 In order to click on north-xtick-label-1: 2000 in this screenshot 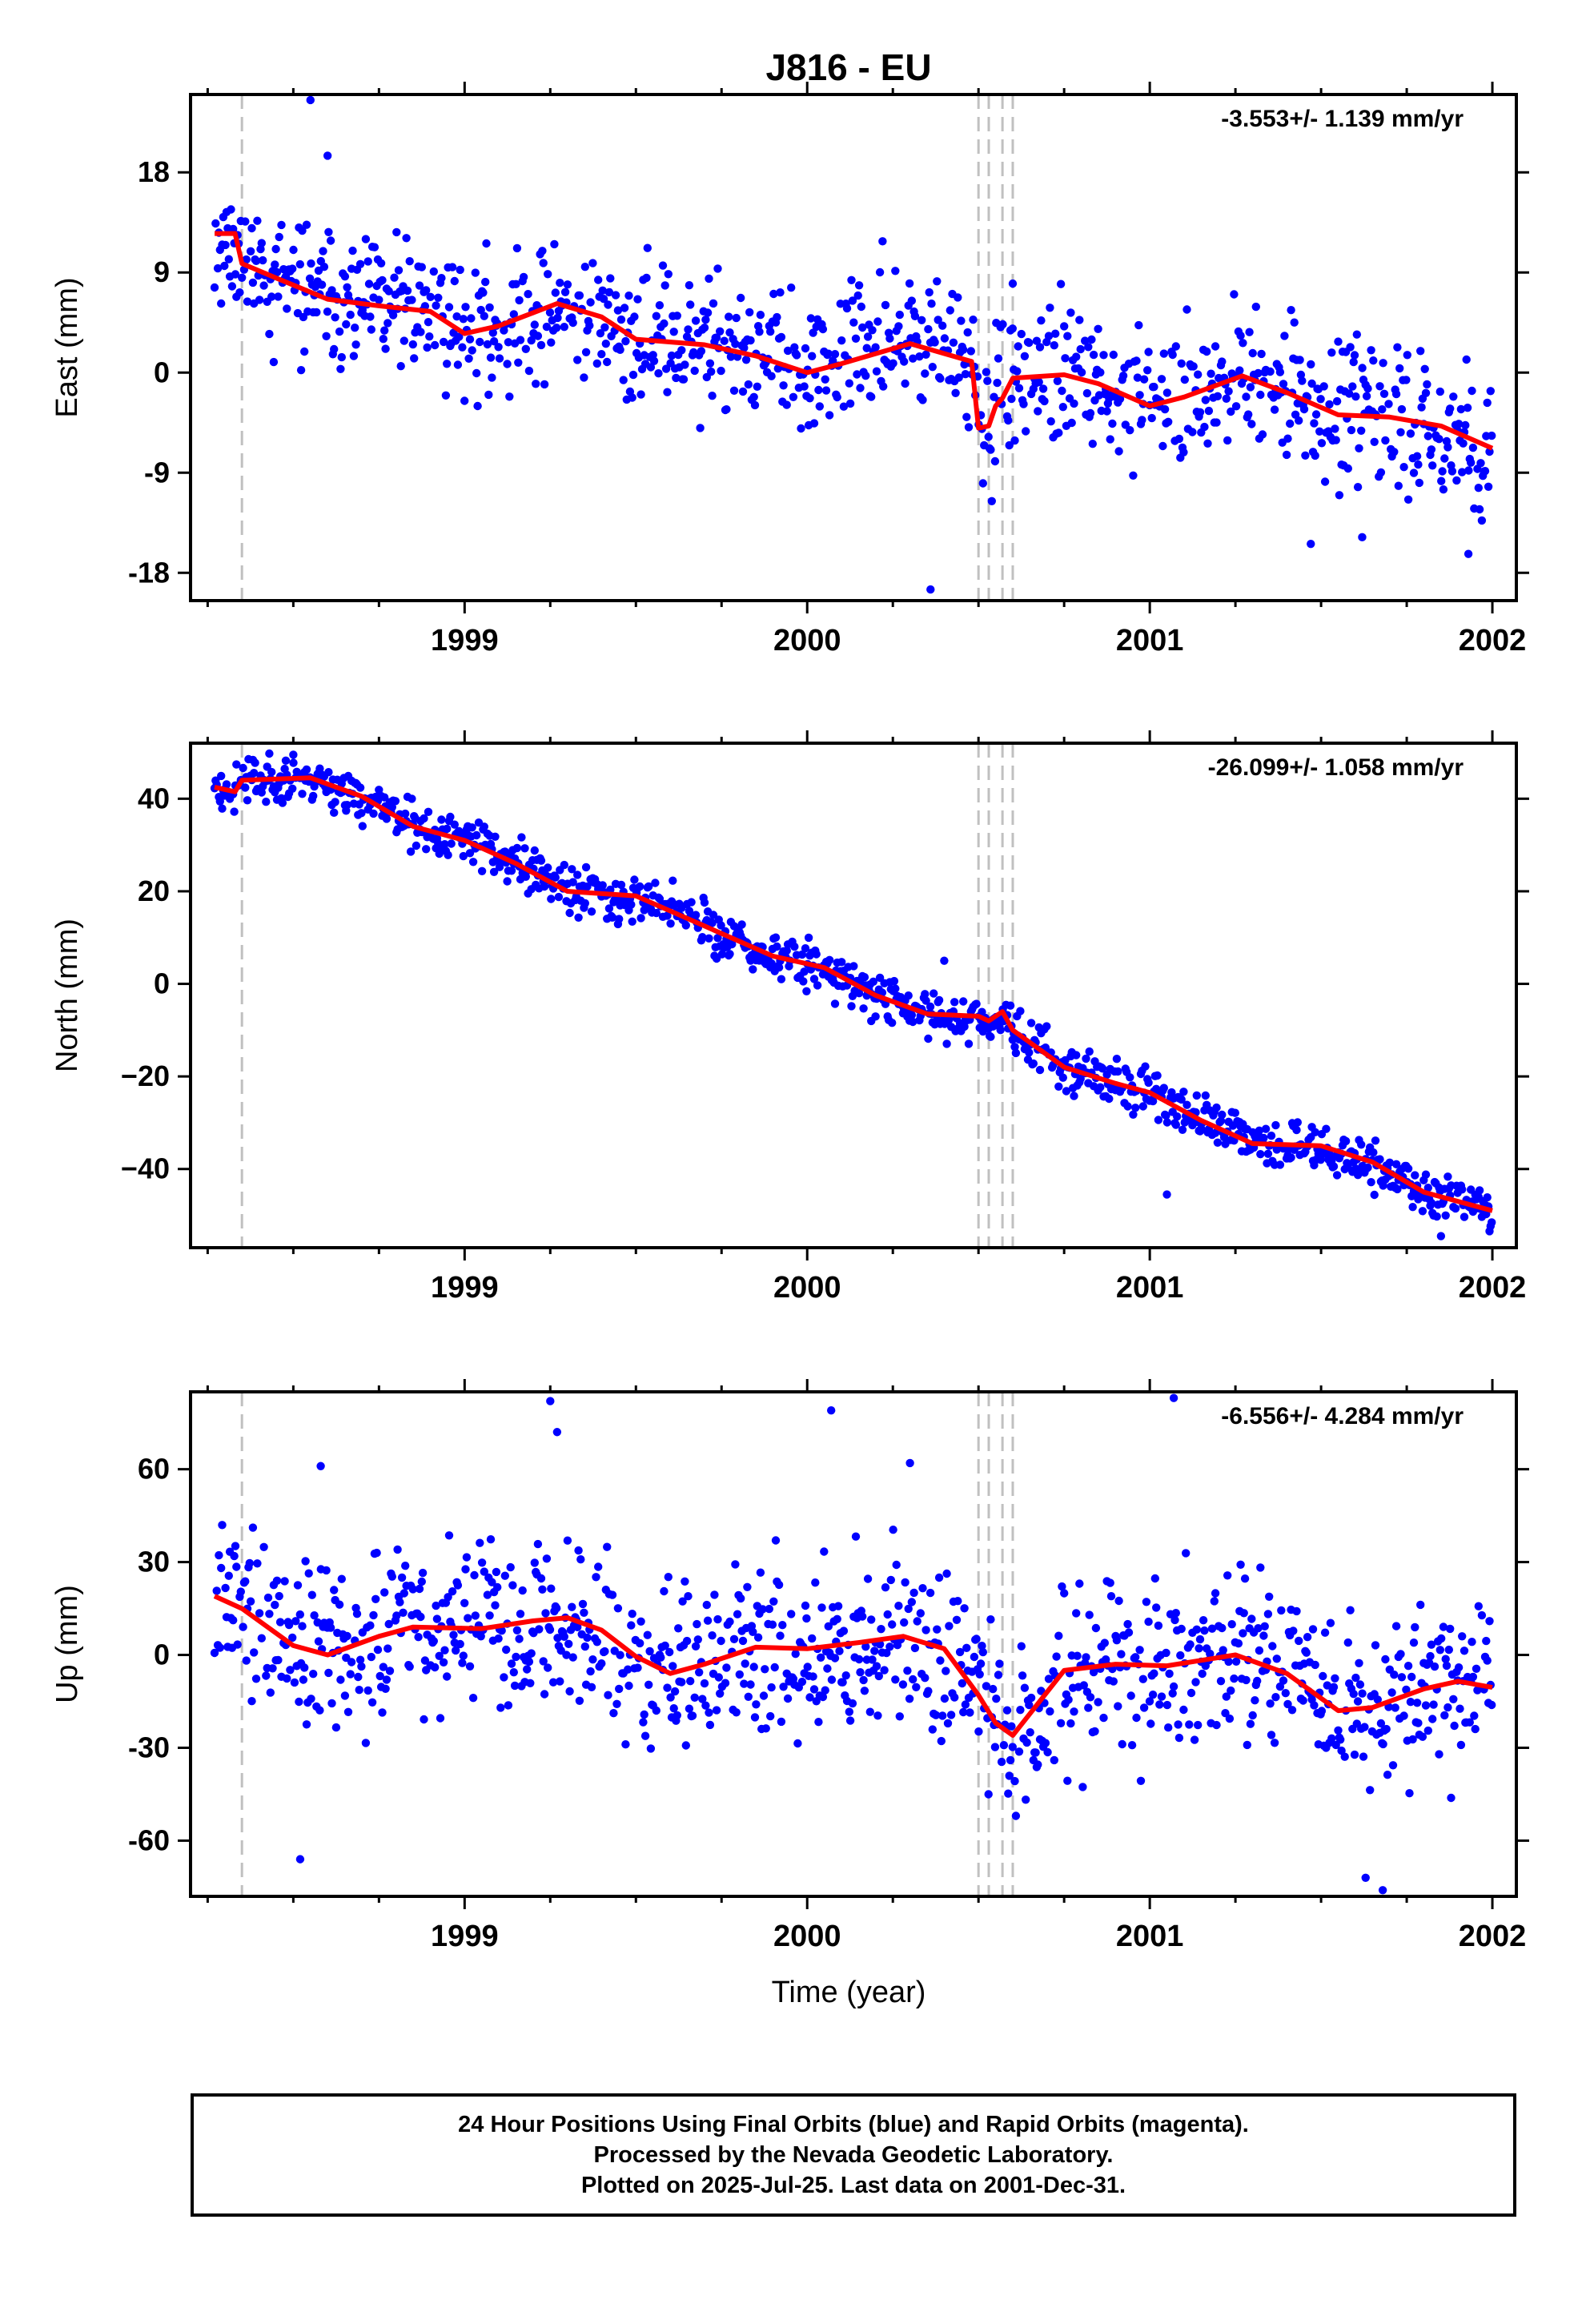, I will do `click(807, 1288)`.